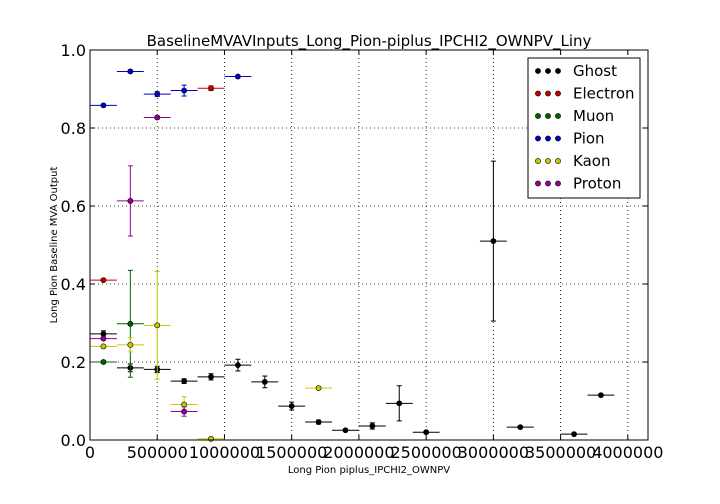 The height and width of the screenshot is (504, 720). I want to click on x-tick-label: 3500000, so click(560, 452).